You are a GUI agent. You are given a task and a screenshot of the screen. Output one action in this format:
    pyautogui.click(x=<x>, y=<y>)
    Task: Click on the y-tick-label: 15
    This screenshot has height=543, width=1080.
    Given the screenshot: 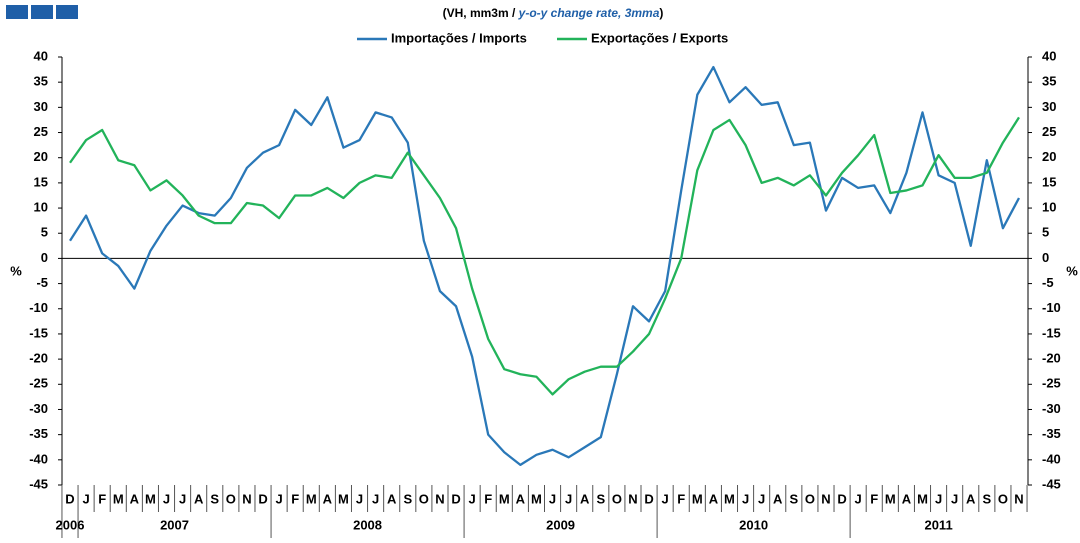 What is the action you would take?
    pyautogui.click(x=41, y=181)
    